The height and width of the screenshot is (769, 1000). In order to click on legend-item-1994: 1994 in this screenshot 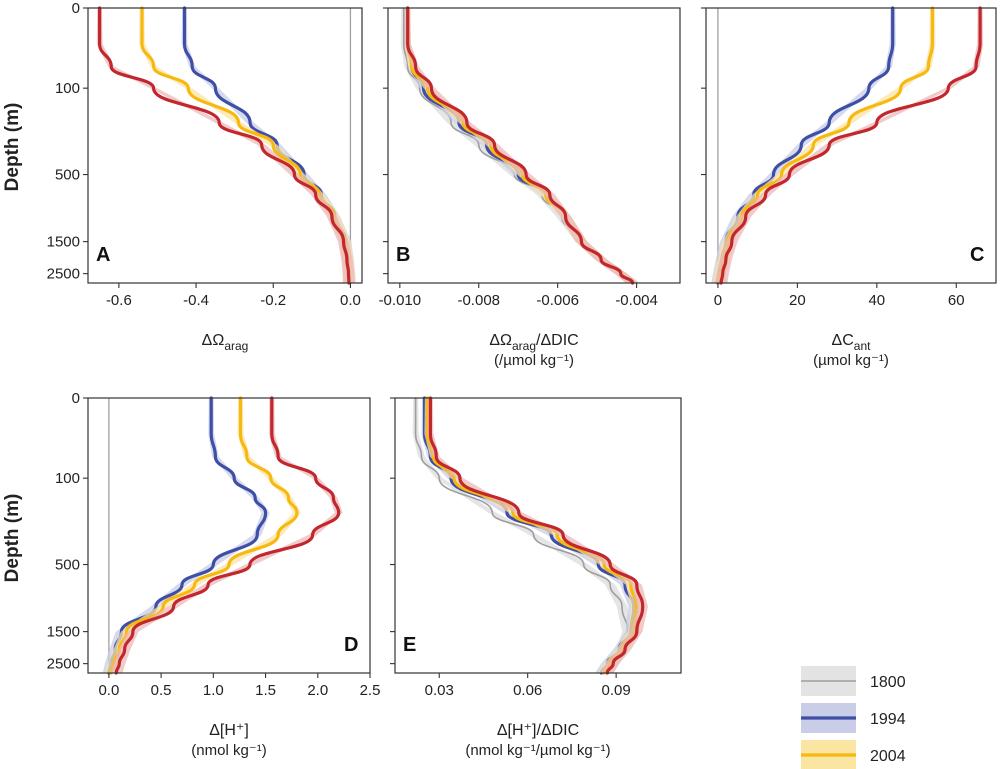, I will do `click(853, 718)`.